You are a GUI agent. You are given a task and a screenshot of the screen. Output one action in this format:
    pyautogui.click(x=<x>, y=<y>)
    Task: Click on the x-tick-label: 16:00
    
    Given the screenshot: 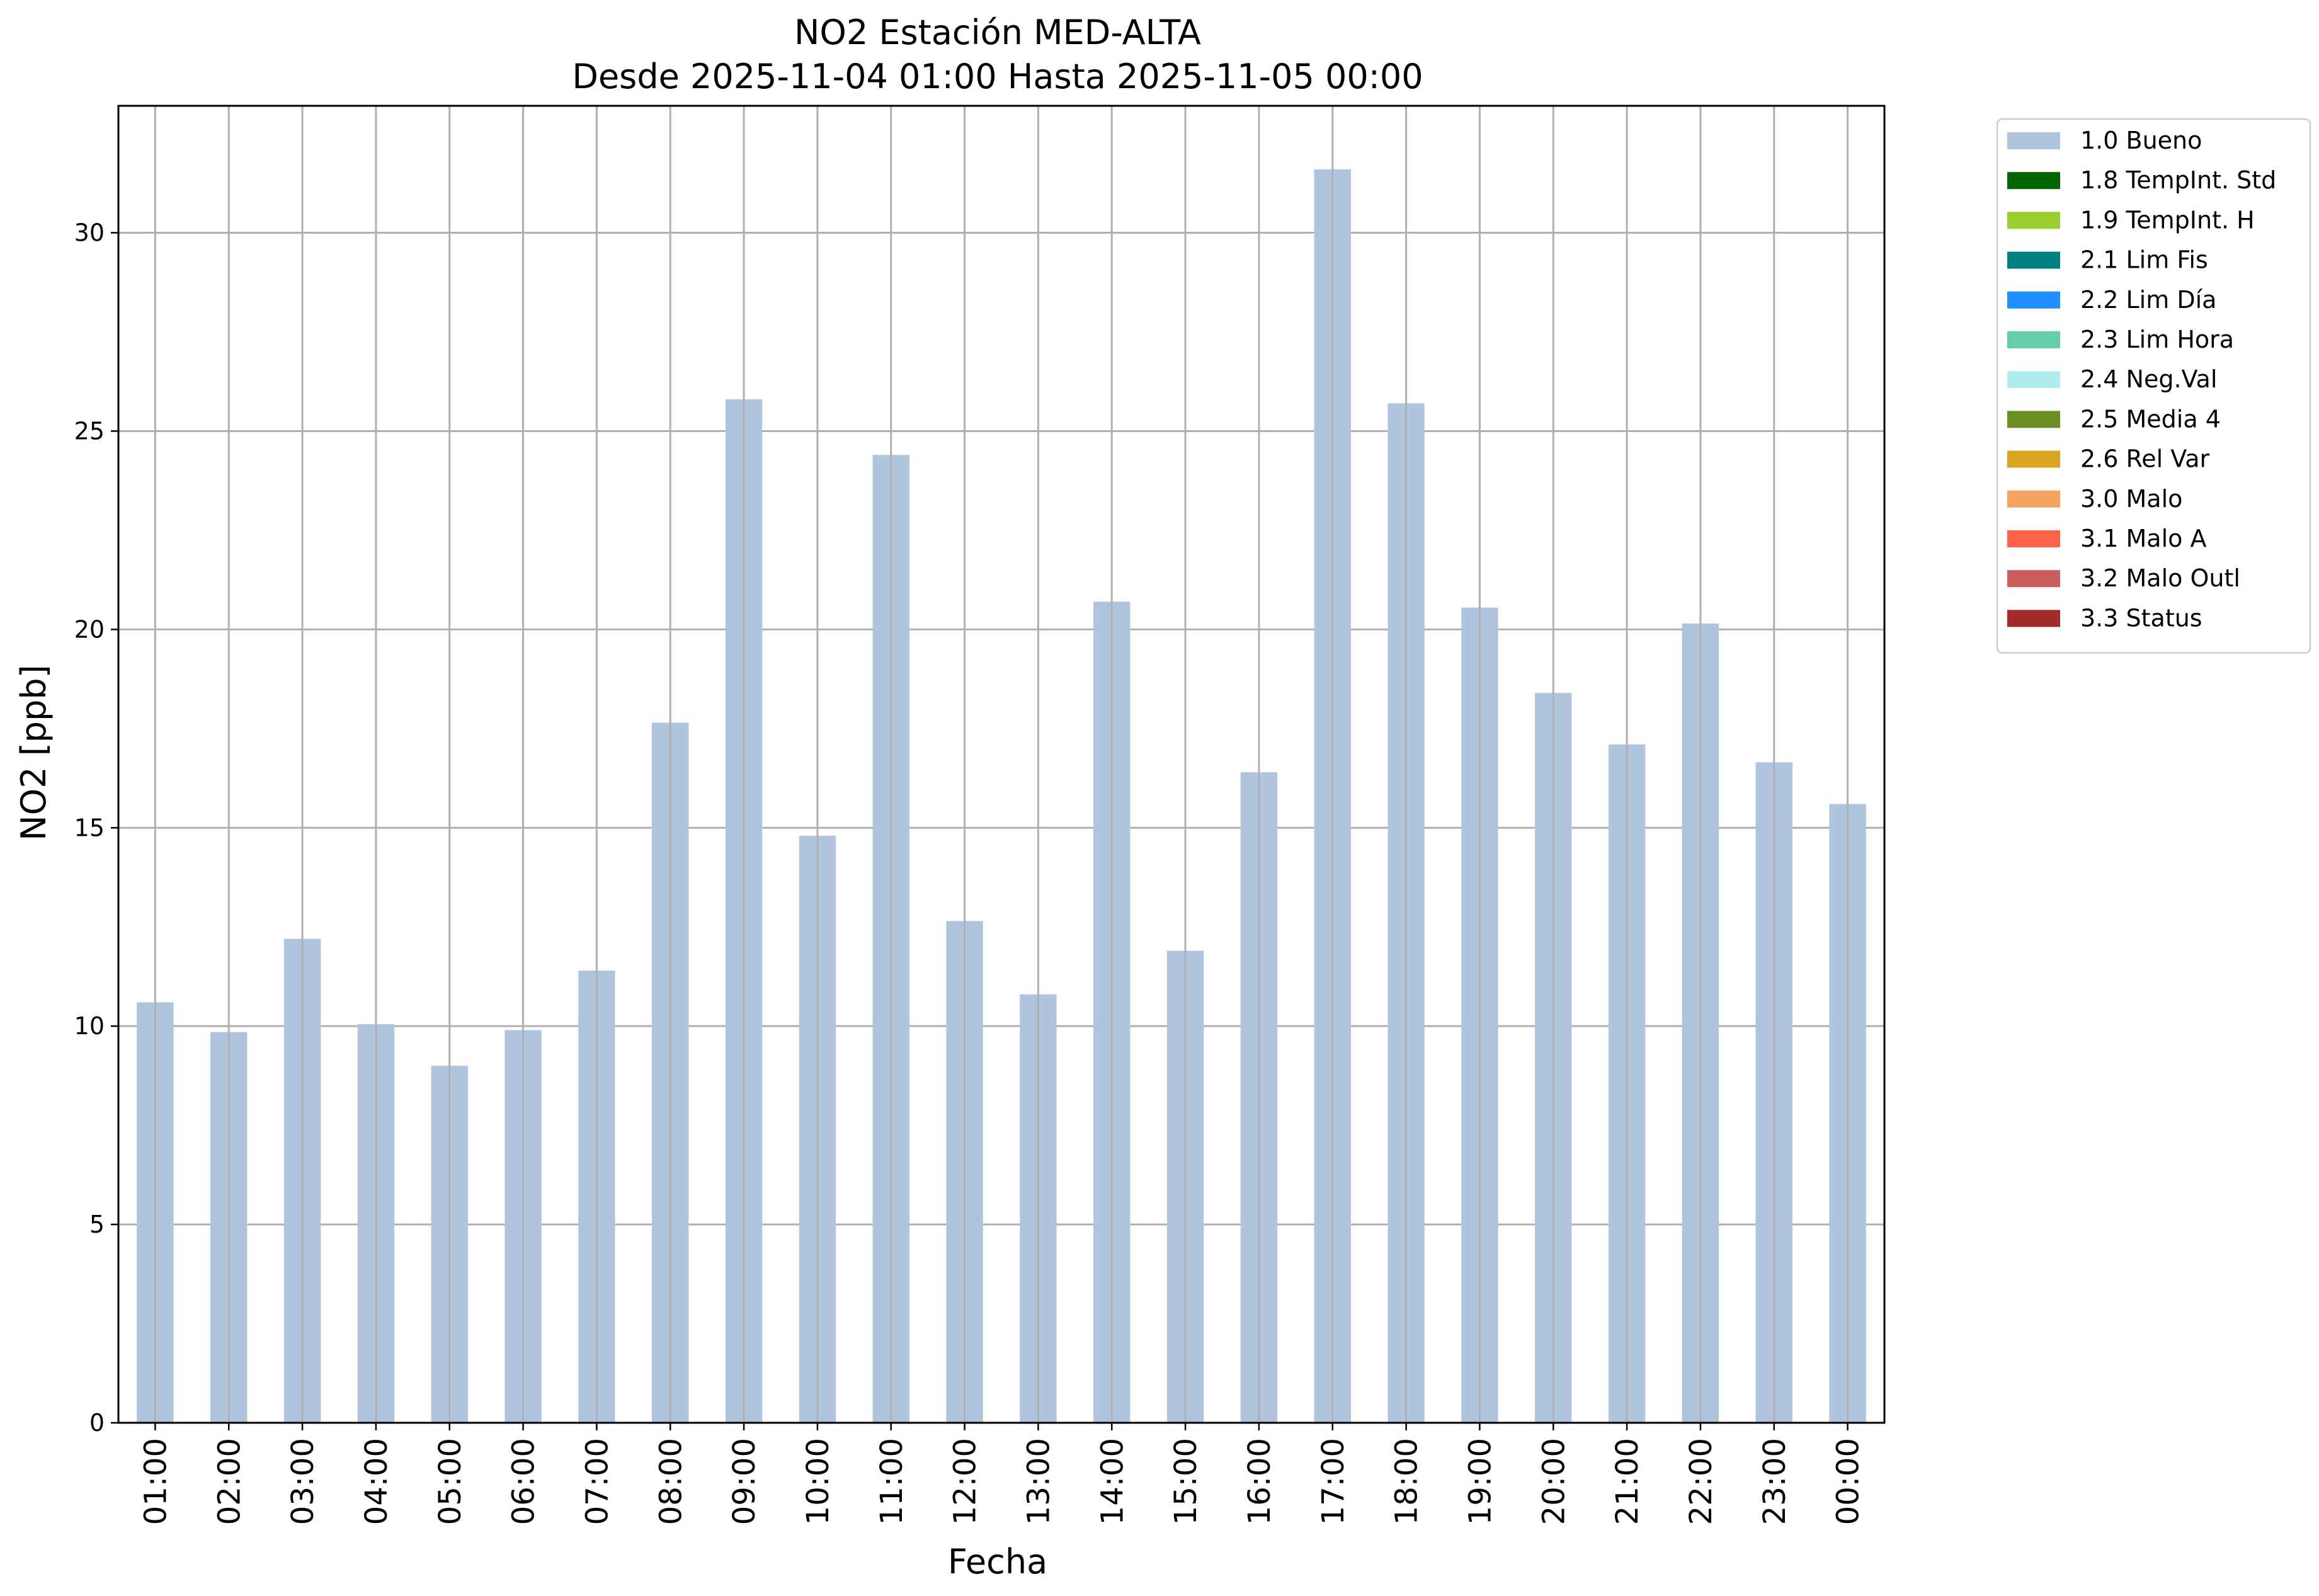 What is the action you would take?
    pyautogui.click(x=1259, y=1481)
    